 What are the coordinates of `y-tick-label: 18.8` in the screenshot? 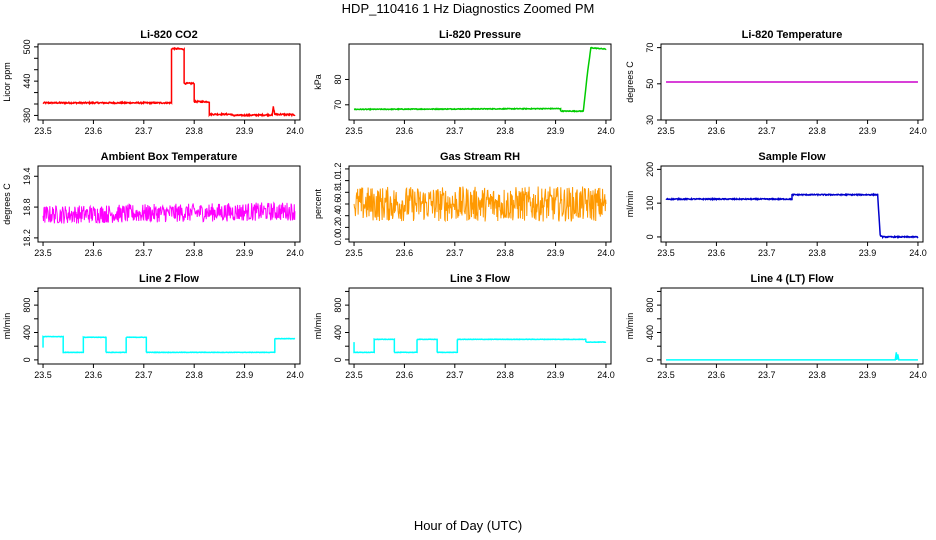 It's located at (27, 207).